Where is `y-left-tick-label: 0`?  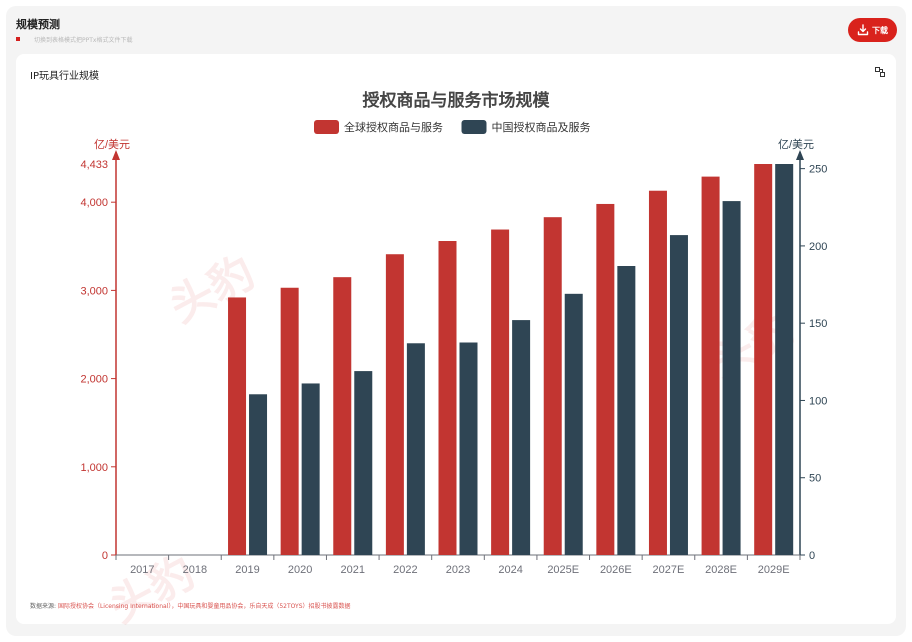
y-left-tick-label: 0 is located at coordinates (105, 556).